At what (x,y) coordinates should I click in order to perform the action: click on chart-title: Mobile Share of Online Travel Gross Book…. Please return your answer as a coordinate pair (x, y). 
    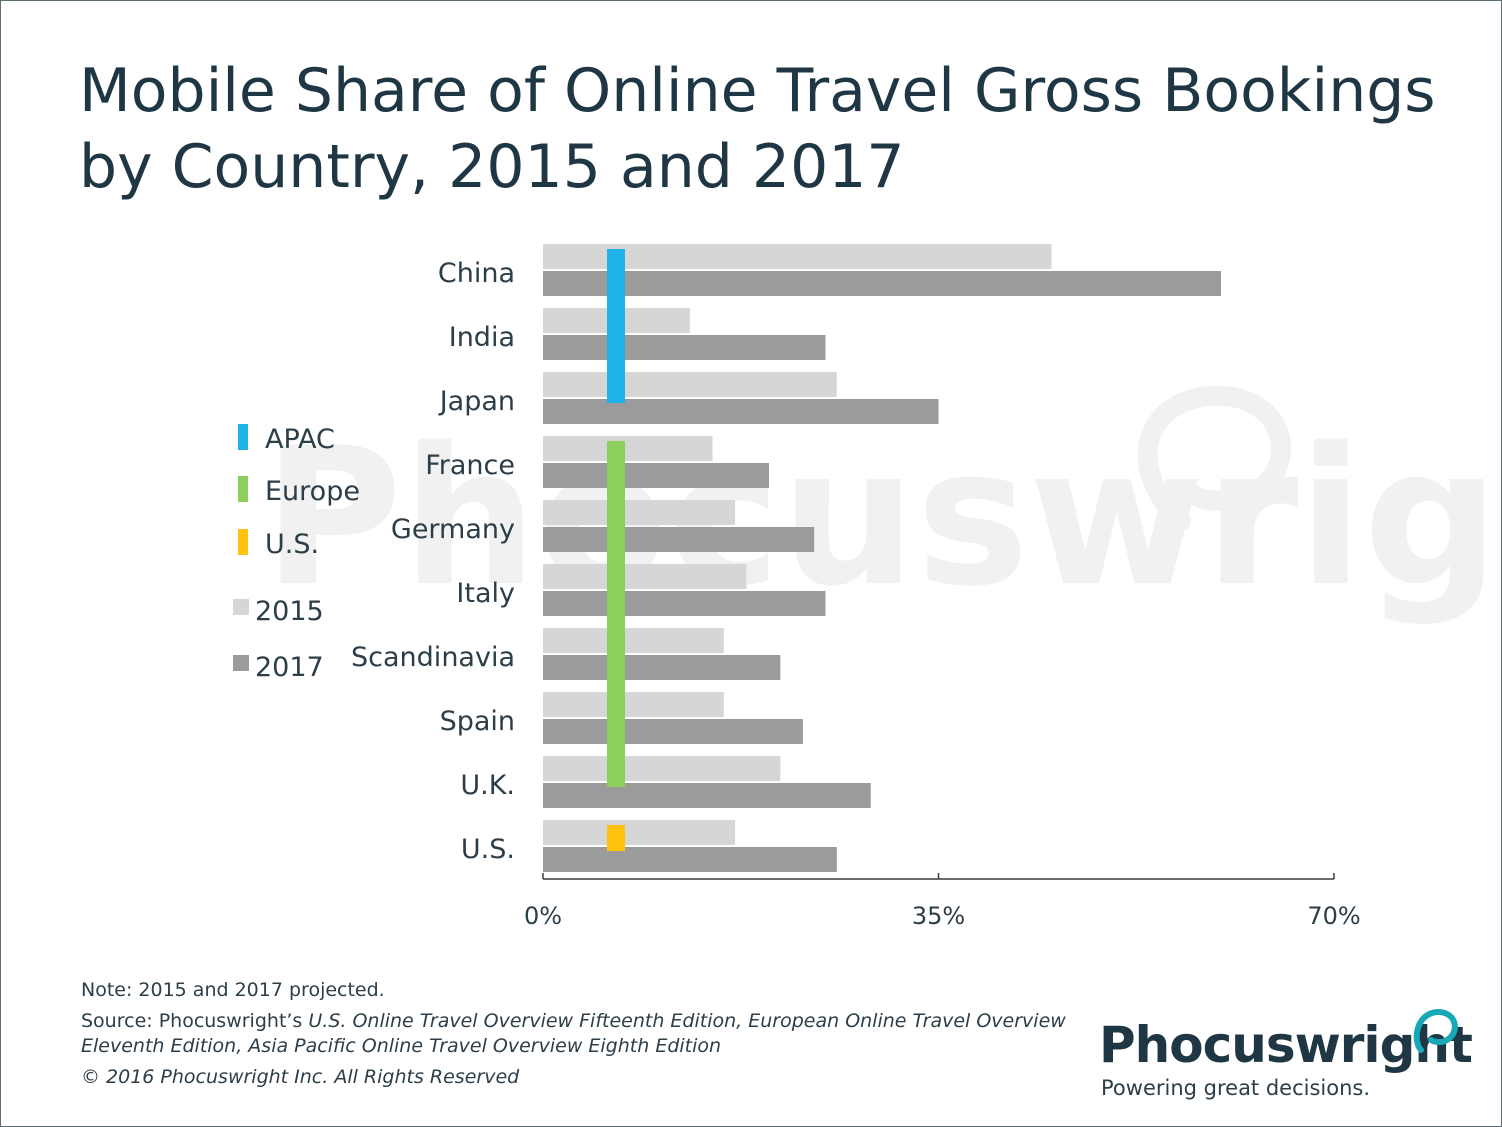
    Looking at the image, I should click on (779, 129).